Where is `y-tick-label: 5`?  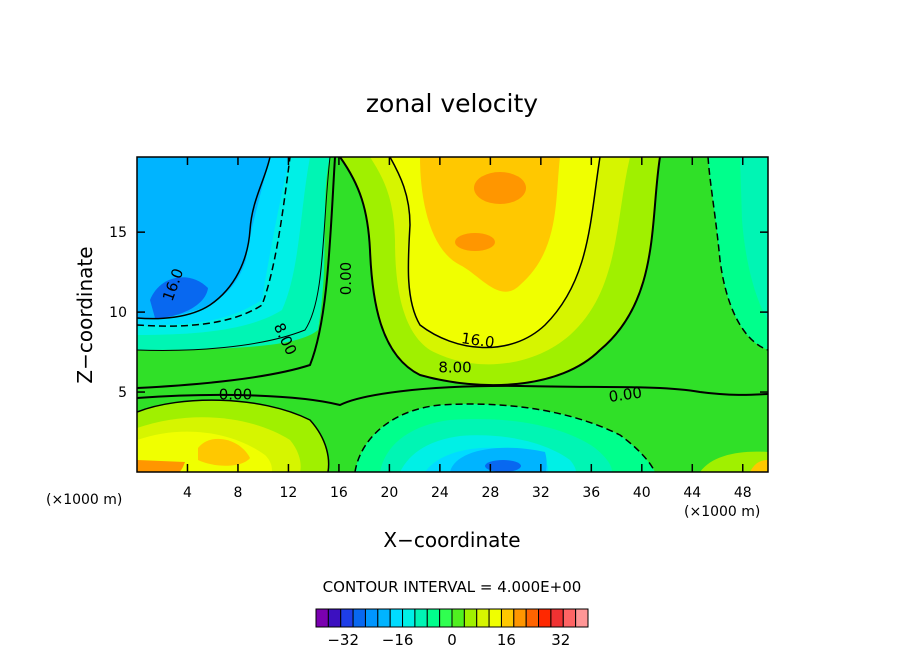
y-tick-label: 5 is located at coordinates (122, 393).